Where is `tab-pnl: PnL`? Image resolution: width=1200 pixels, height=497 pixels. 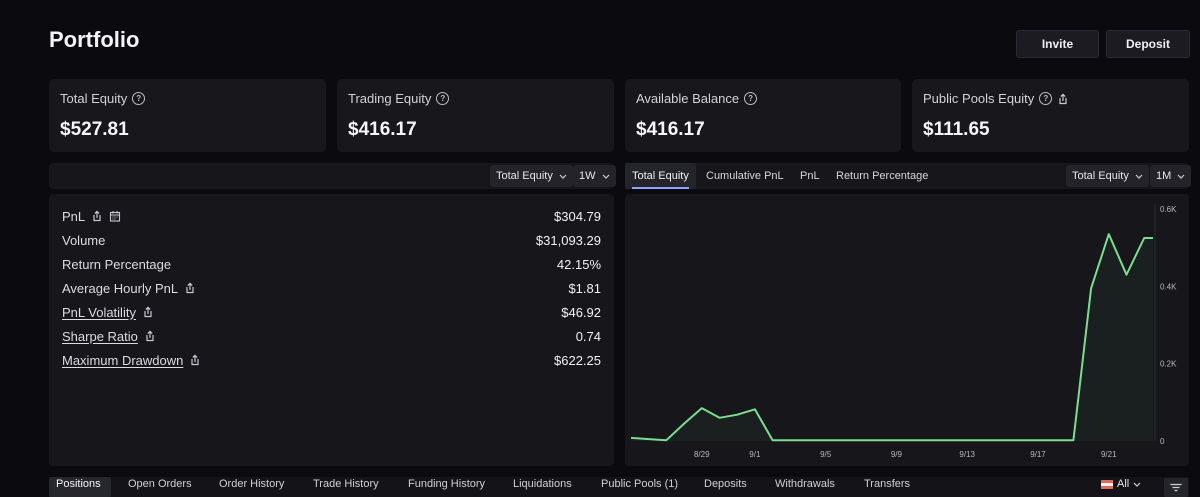
tab-pnl: PnL is located at coordinates (810, 176).